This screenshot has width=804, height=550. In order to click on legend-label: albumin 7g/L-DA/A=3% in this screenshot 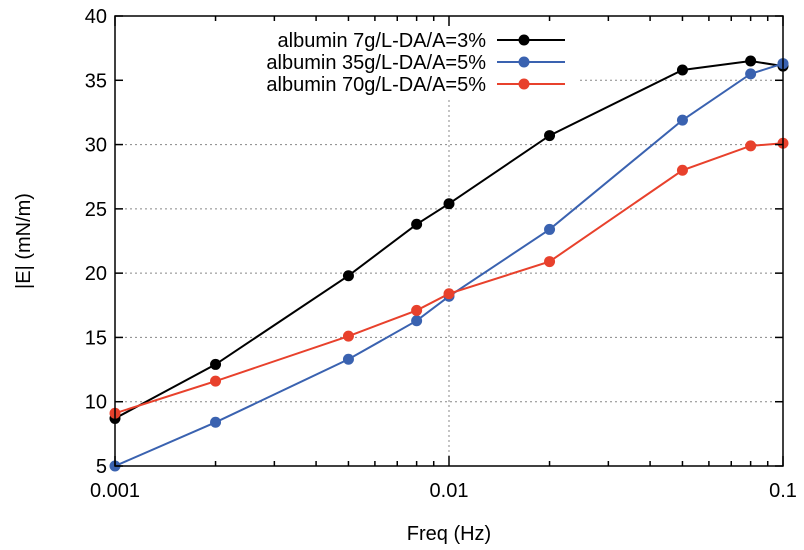, I will do `click(382, 41)`.